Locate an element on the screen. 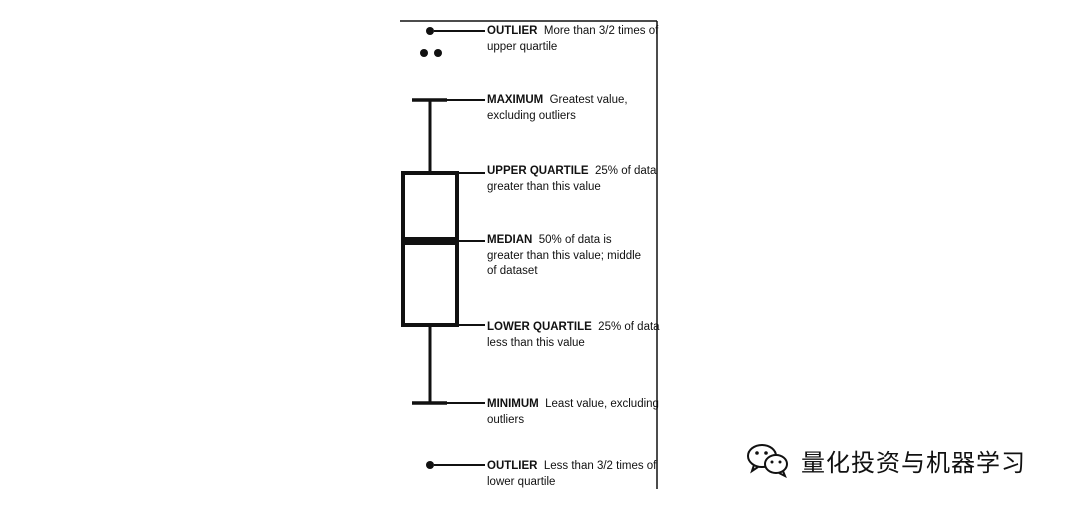 The image size is (1080, 509). label-text: Greatest value, excluding outliers is located at coordinates (557, 108).